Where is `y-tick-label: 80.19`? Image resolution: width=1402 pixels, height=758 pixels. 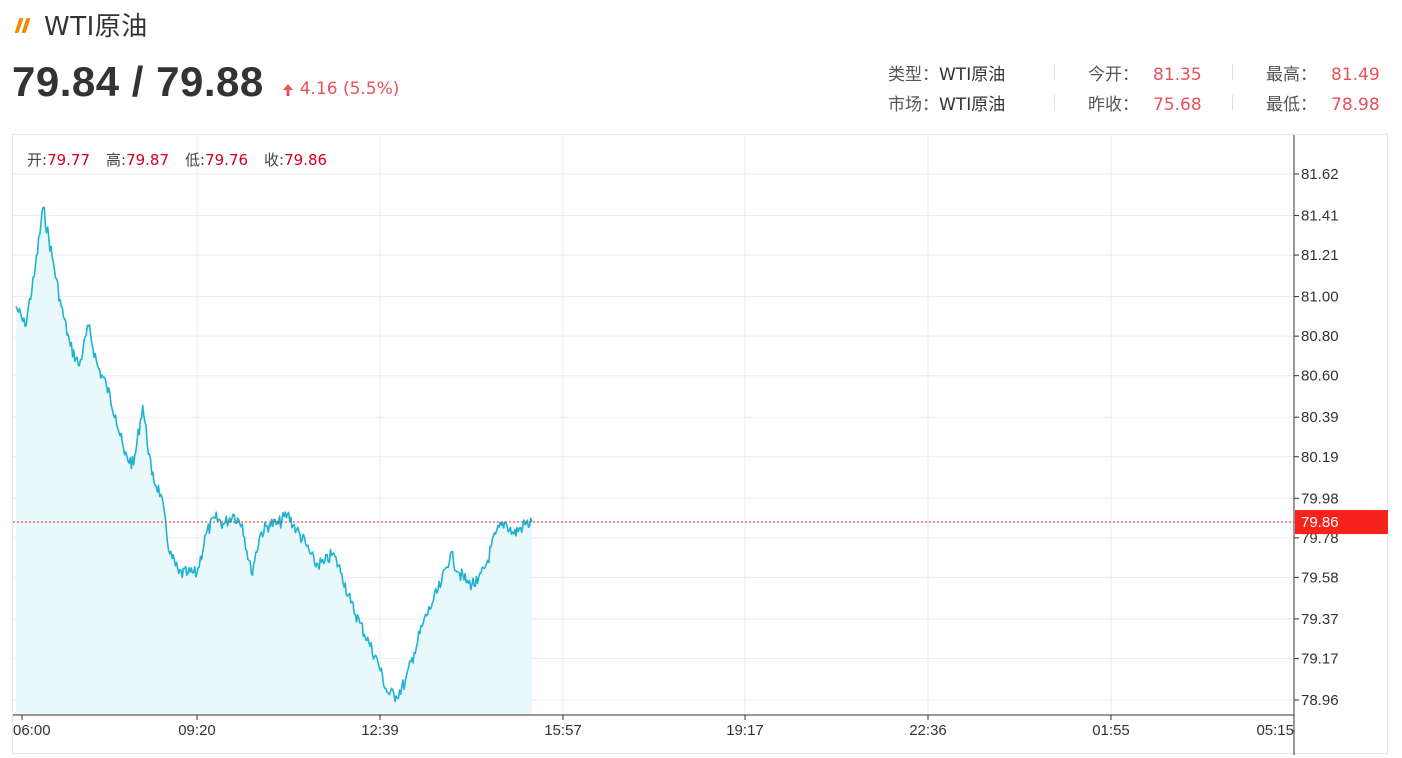 y-tick-label: 80.19 is located at coordinates (1320, 457).